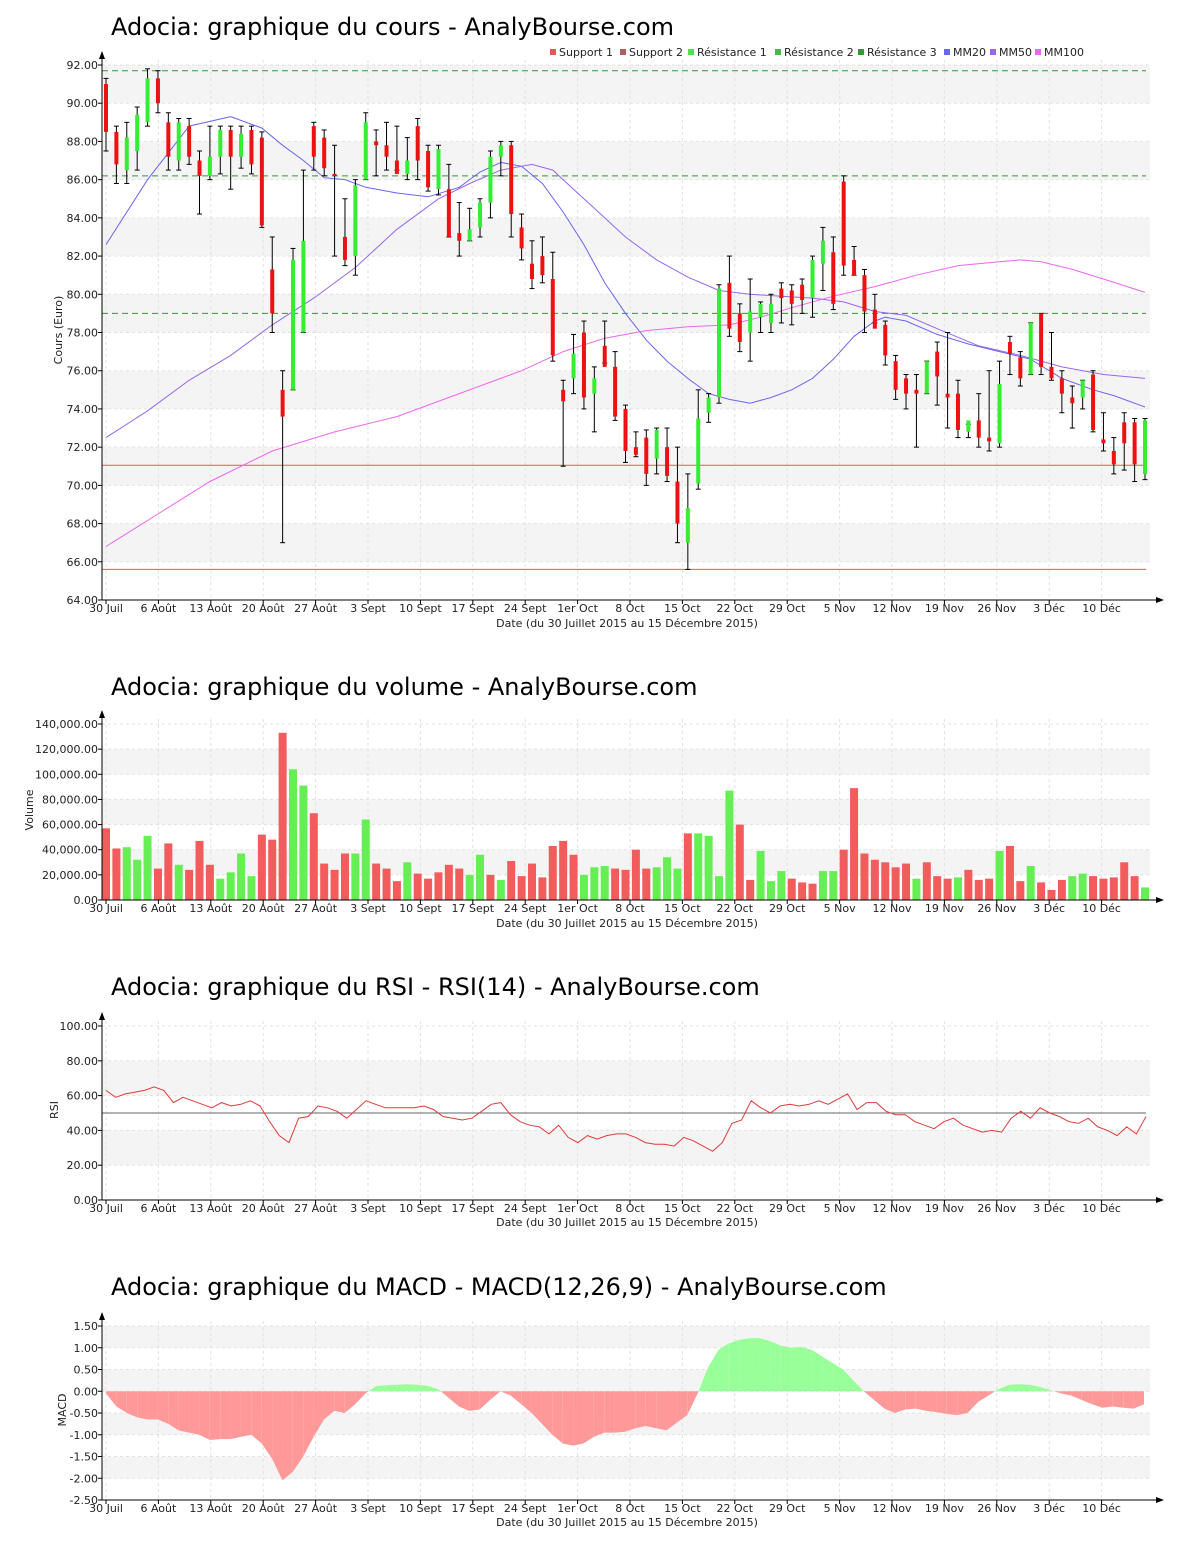  Describe the element at coordinates (1101, 1508) in the screenshot. I see `macd-x-tick-label: 10 Déc` at that location.